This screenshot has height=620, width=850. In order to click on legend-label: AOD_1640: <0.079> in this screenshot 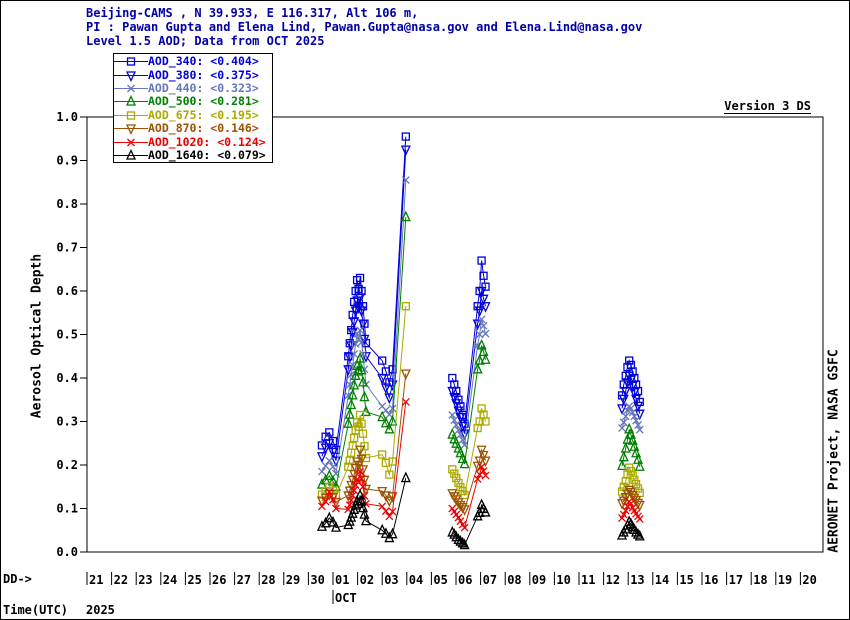, I will do `click(207, 154)`.